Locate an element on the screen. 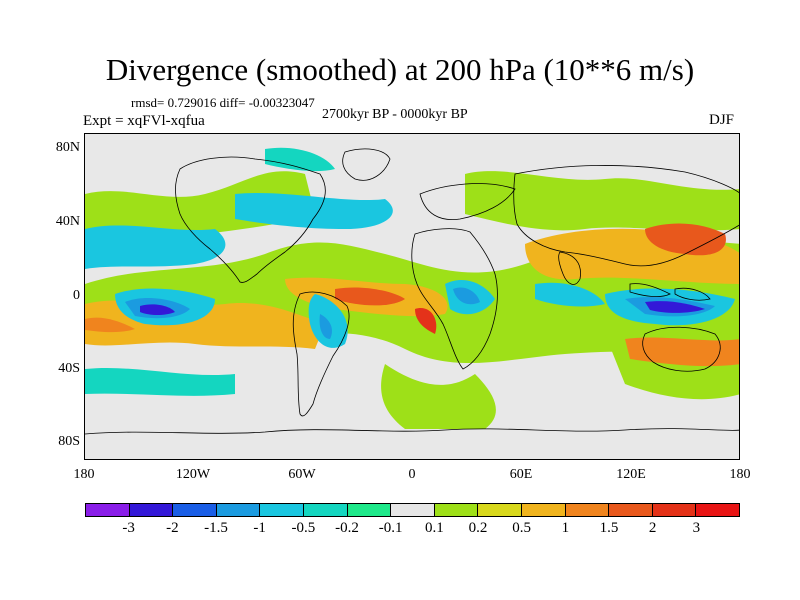 The width and height of the screenshot is (800, 600). legend-label: -2 is located at coordinates (172, 528).